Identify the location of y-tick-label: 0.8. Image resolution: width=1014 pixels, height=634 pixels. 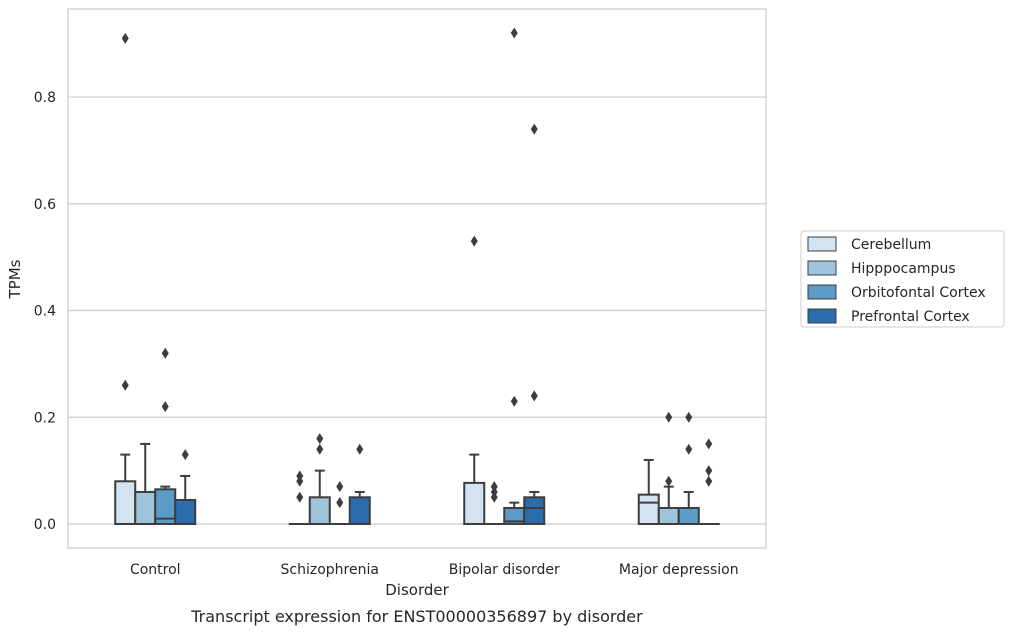
(45, 98).